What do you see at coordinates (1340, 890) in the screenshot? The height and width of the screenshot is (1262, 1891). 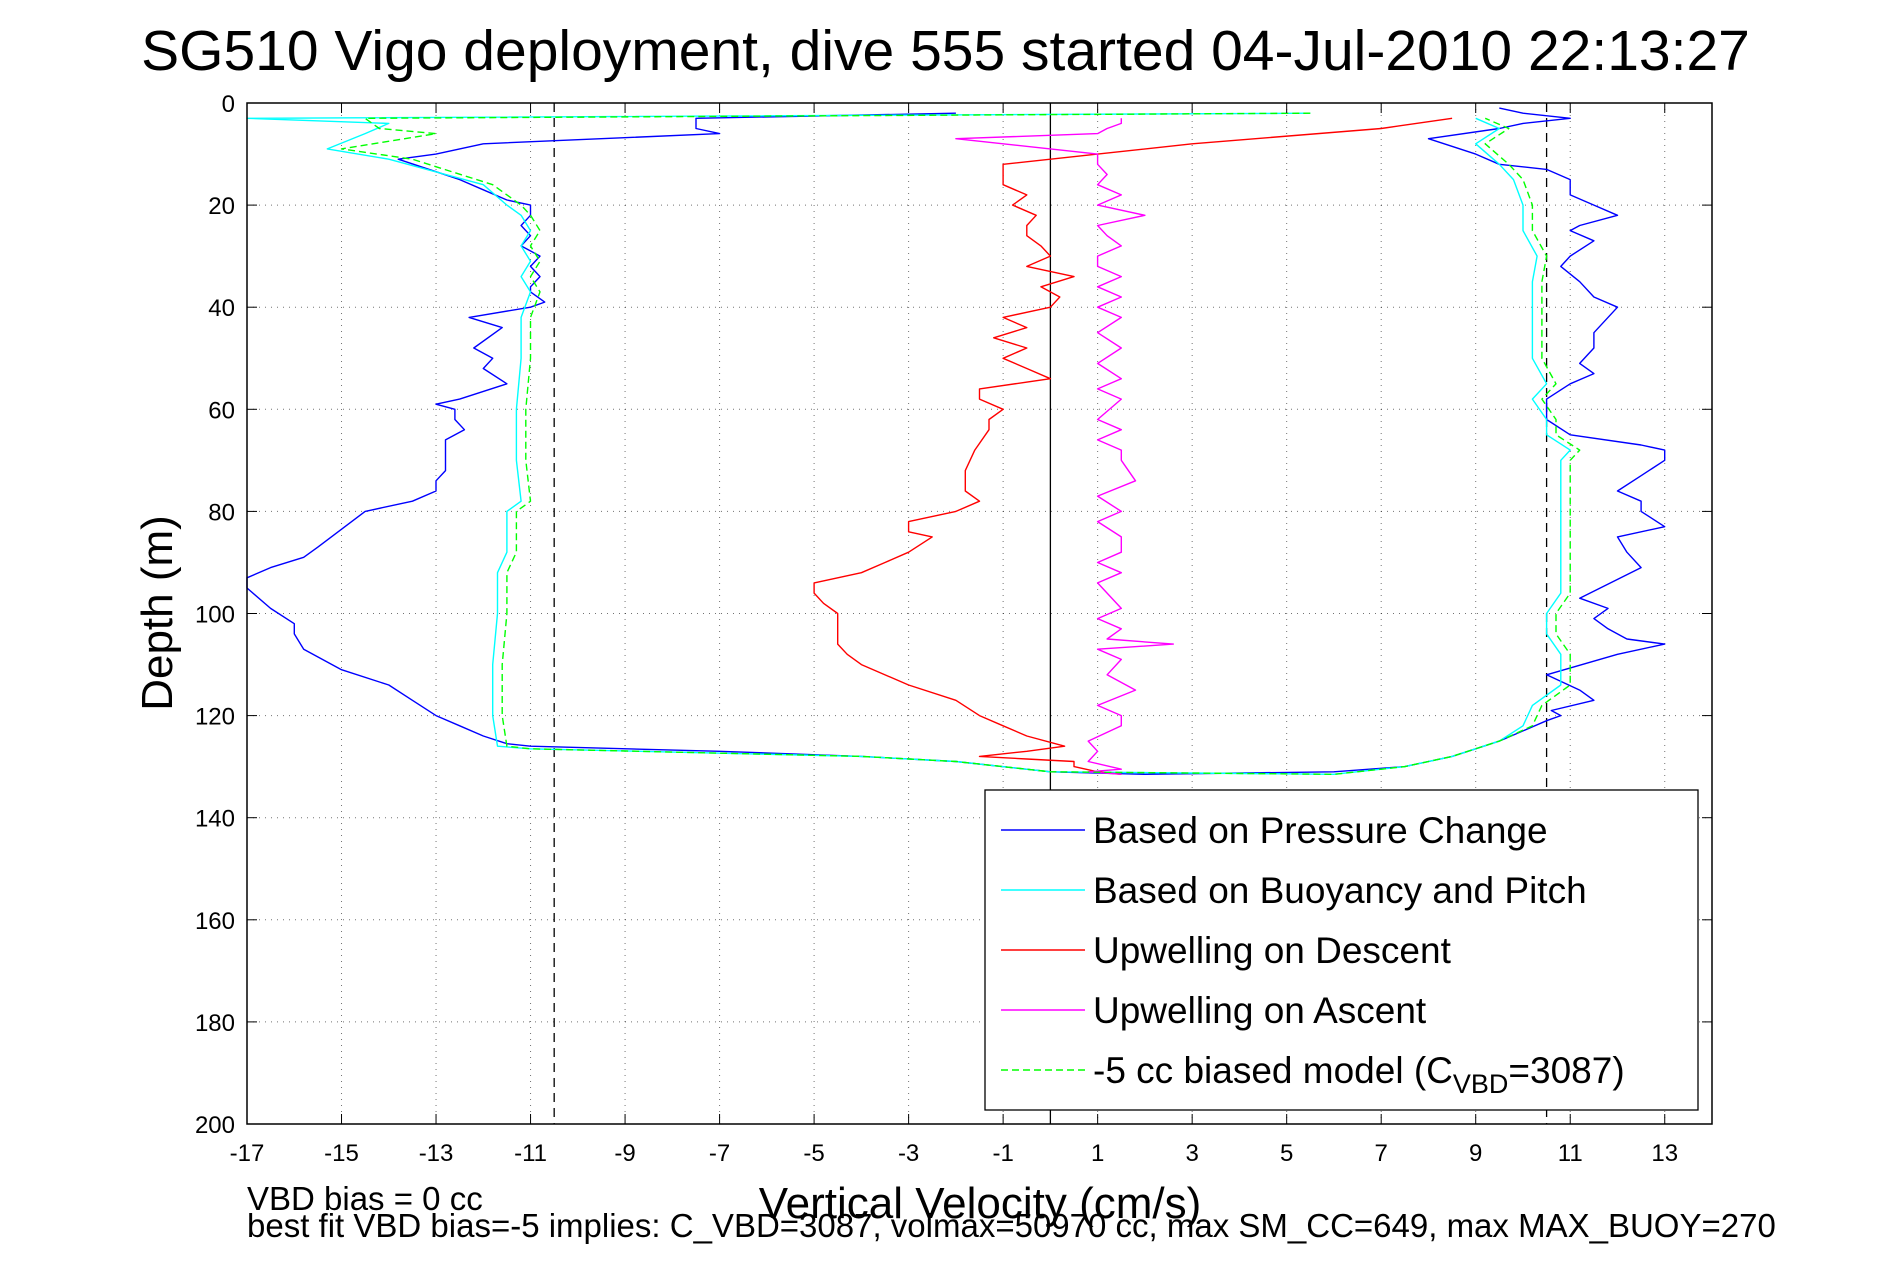 I see `legend-entry: Based on Buoyancy and Pitch` at bounding box center [1340, 890].